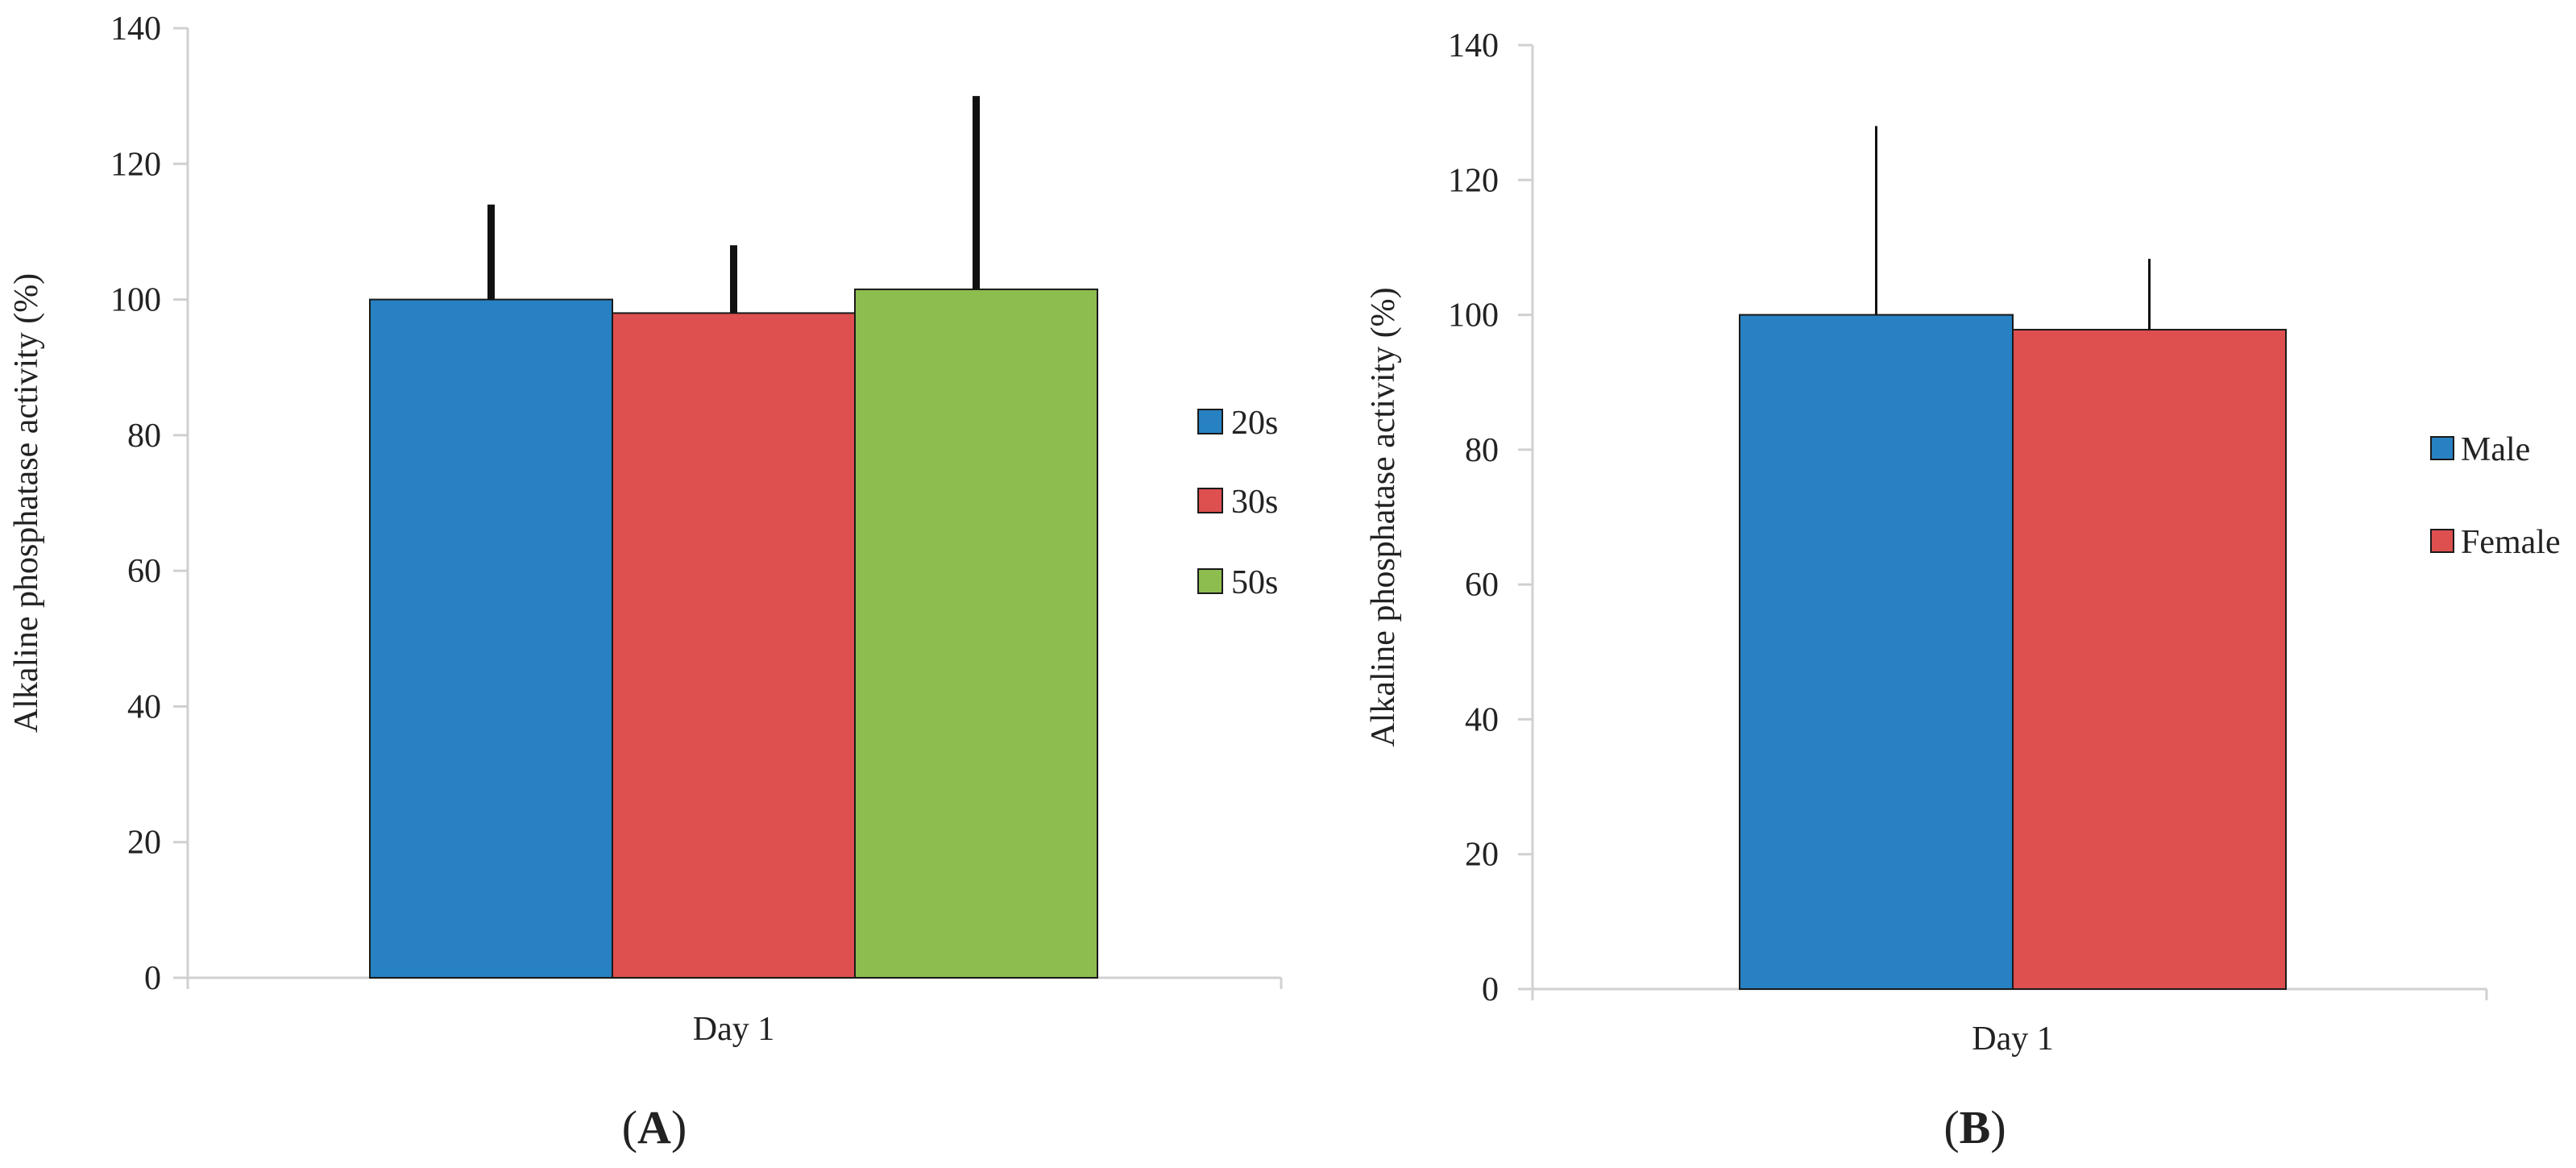 This screenshot has height=1168, width=2576. I want to click on legend-label: 50s, so click(1254, 582).